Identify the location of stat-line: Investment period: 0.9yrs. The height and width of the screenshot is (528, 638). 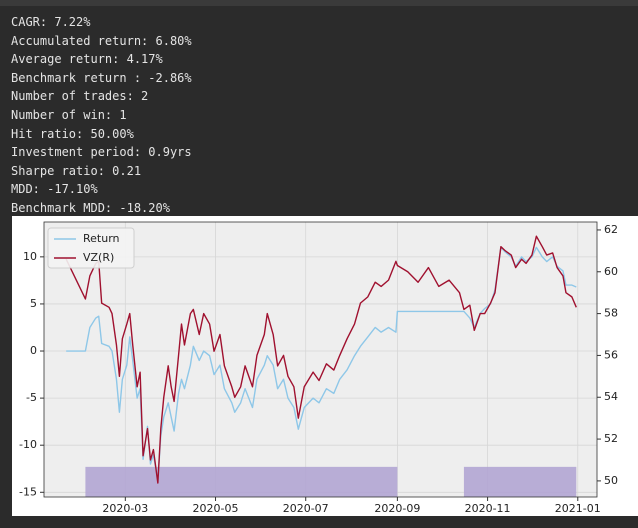
(101, 152).